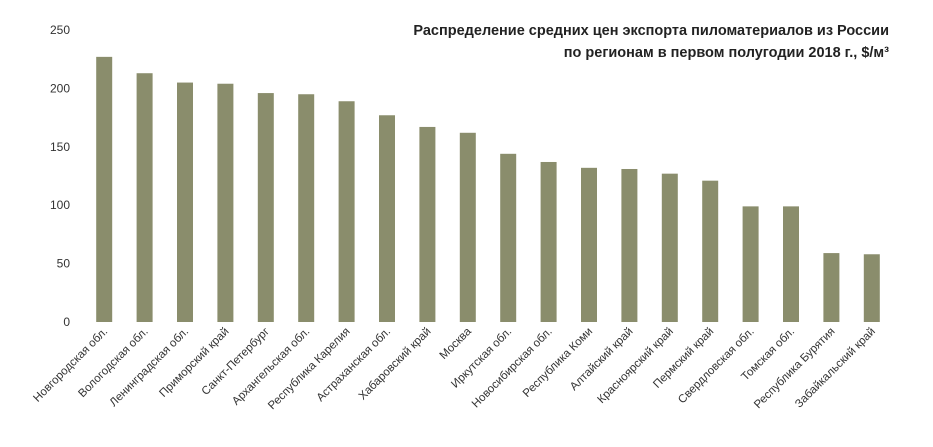 This screenshot has height=447, width=933. What do you see at coordinates (60, 205) in the screenshot?
I see `y-tick-label: 100` at bounding box center [60, 205].